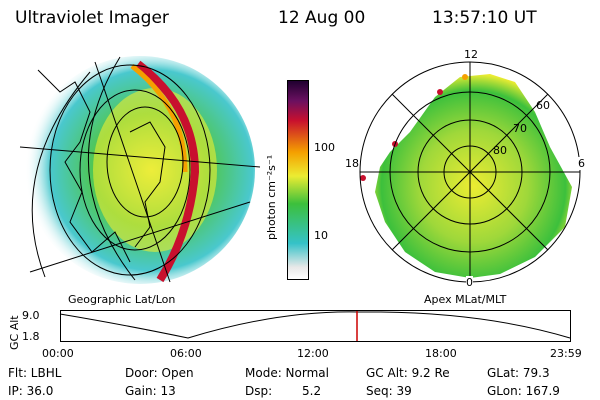 This screenshot has height=400, width=600. What do you see at coordinates (159, 373) in the screenshot?
I see `door-info: Door: Open` at bounding box center [159, 373].